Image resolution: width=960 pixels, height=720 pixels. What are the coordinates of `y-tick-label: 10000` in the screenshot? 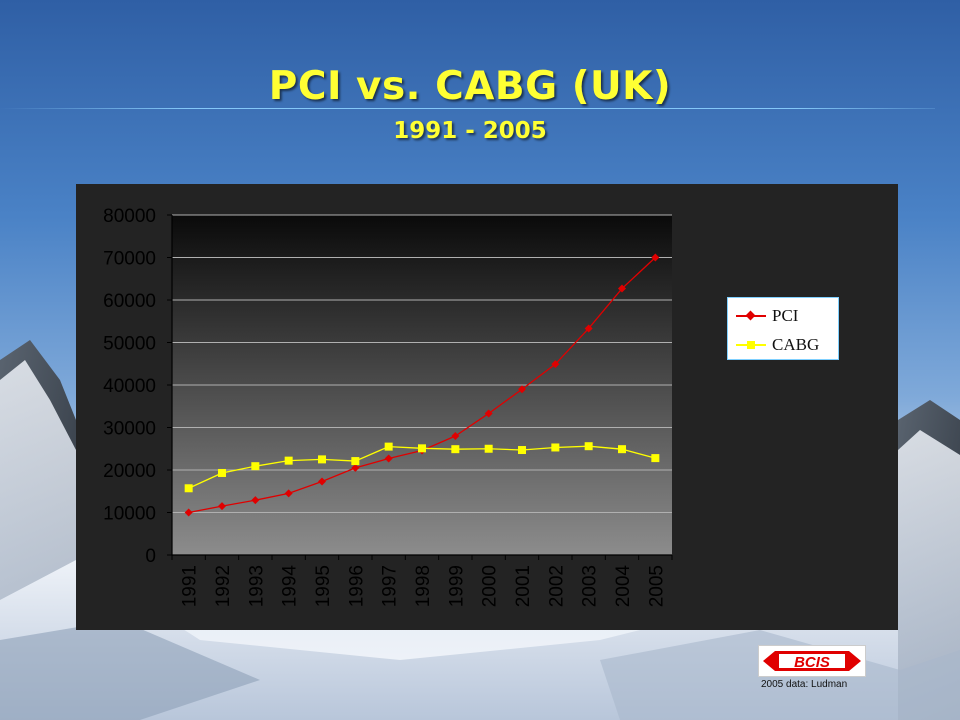 It's located at (129, 514).